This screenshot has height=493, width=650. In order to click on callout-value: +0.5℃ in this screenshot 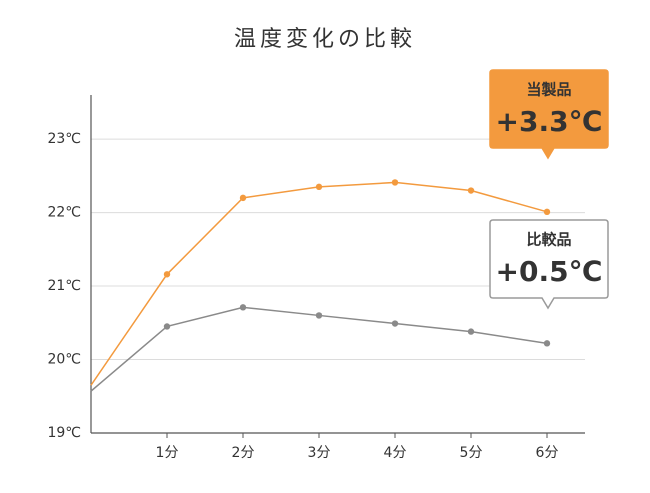, I will do `click(549, 271)`.